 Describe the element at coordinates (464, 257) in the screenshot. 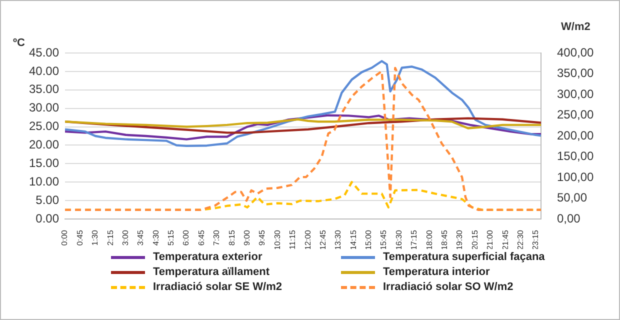

I see `legend-label: Temperatura superficial façana` at that location.